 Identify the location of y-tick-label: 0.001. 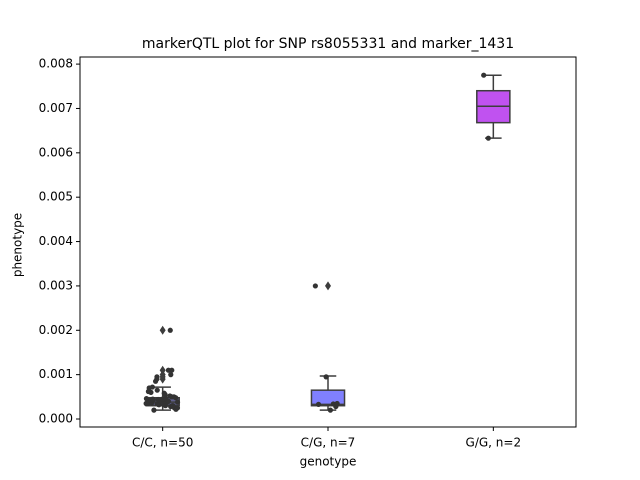
(56, 374).